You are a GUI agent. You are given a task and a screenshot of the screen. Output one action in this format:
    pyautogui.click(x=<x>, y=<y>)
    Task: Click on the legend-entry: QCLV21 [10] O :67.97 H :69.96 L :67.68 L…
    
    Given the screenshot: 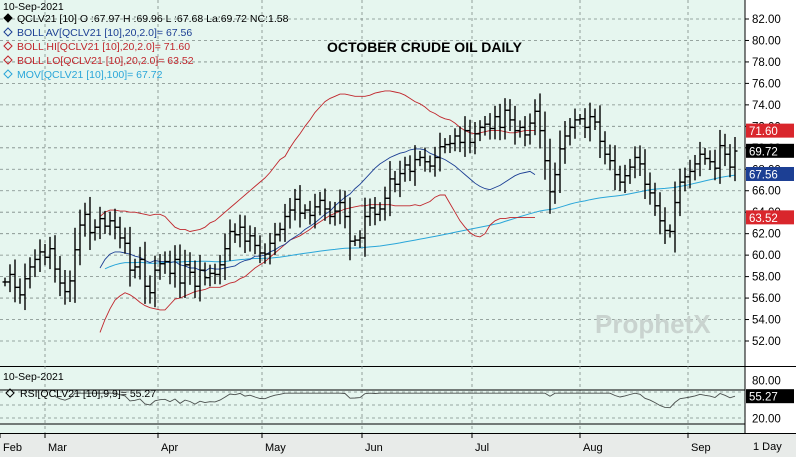 What is the action you would take?
    pyautogui.click(x=153, y=19)
    